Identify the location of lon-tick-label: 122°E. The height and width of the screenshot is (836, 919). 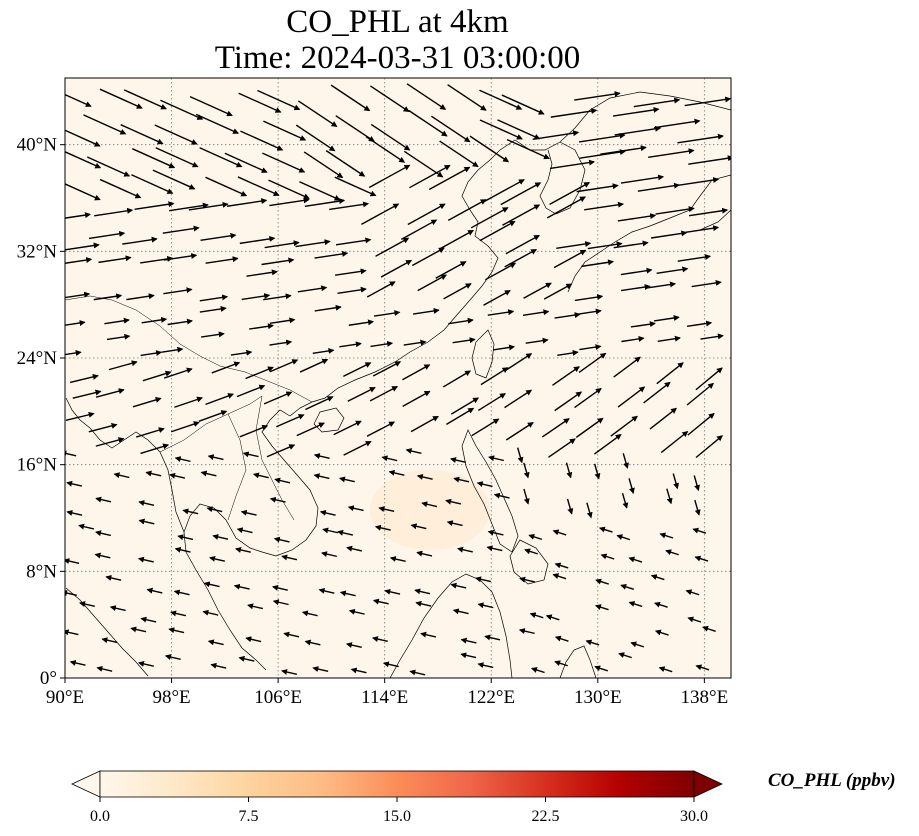
(491, 697).